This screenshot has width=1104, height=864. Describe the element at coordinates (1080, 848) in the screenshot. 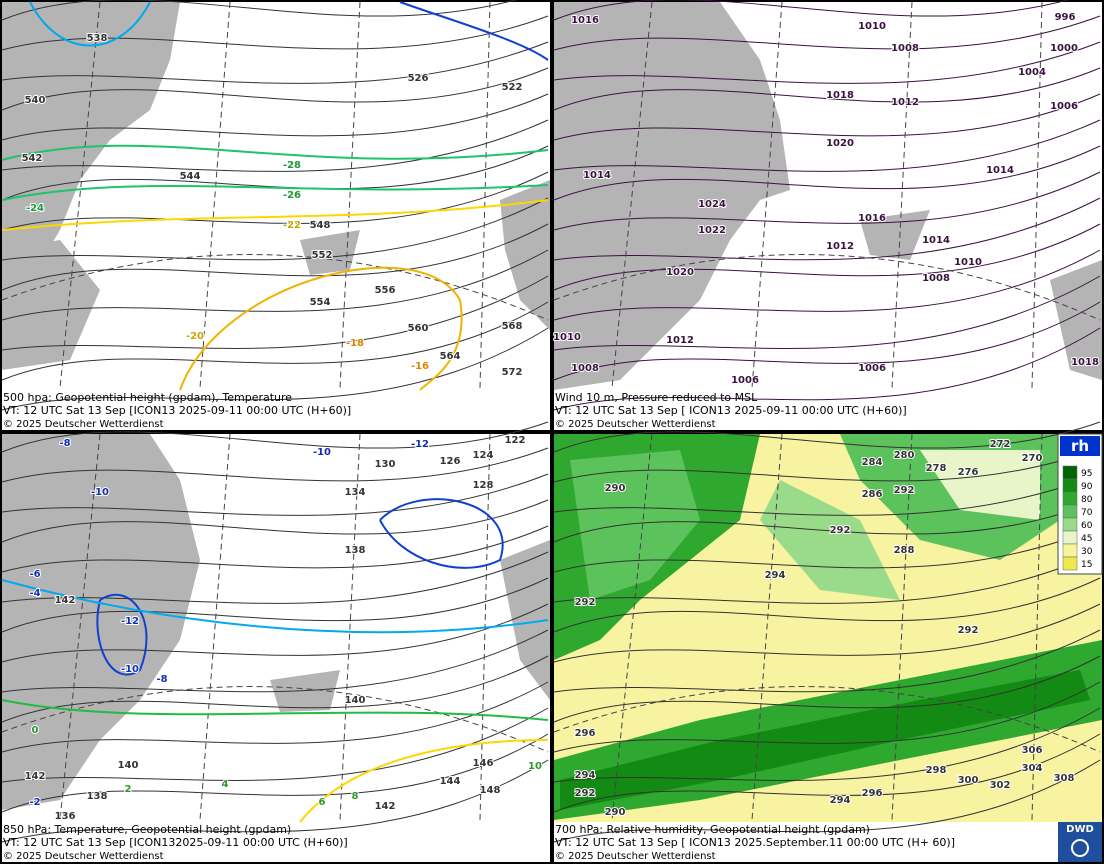

I see `logo-swirl` at that location.